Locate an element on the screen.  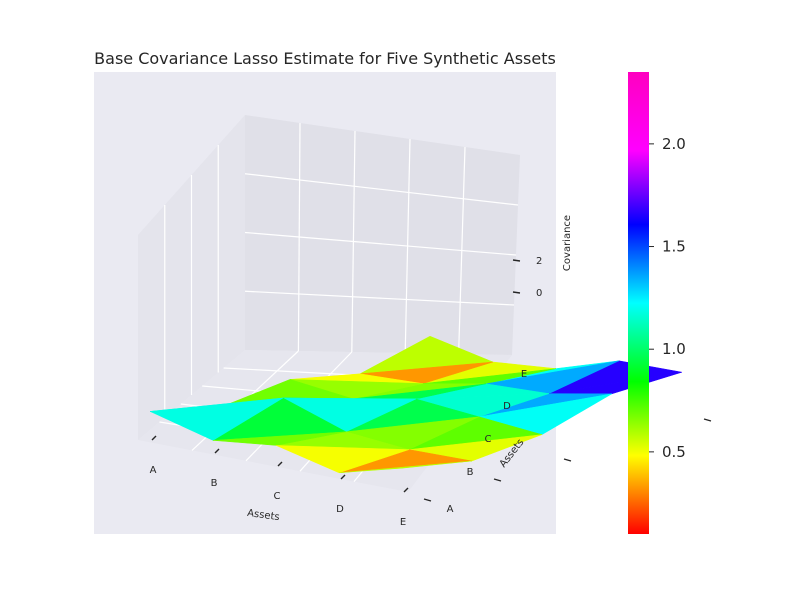
z-axis-label: Covariance is located at coordinates (567, 243).